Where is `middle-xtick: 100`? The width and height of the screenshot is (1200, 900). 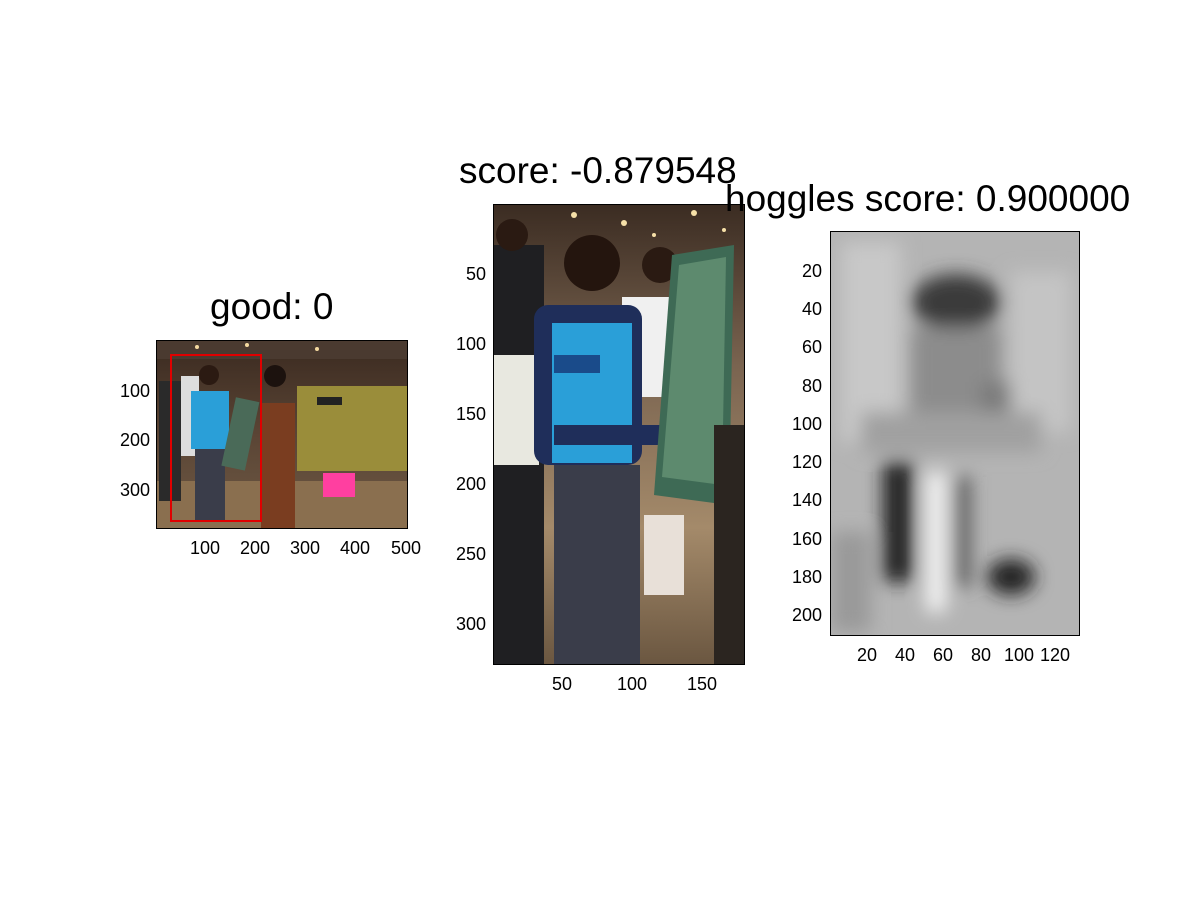
middle-xtick: 100 is located at coordinates (632, 684).